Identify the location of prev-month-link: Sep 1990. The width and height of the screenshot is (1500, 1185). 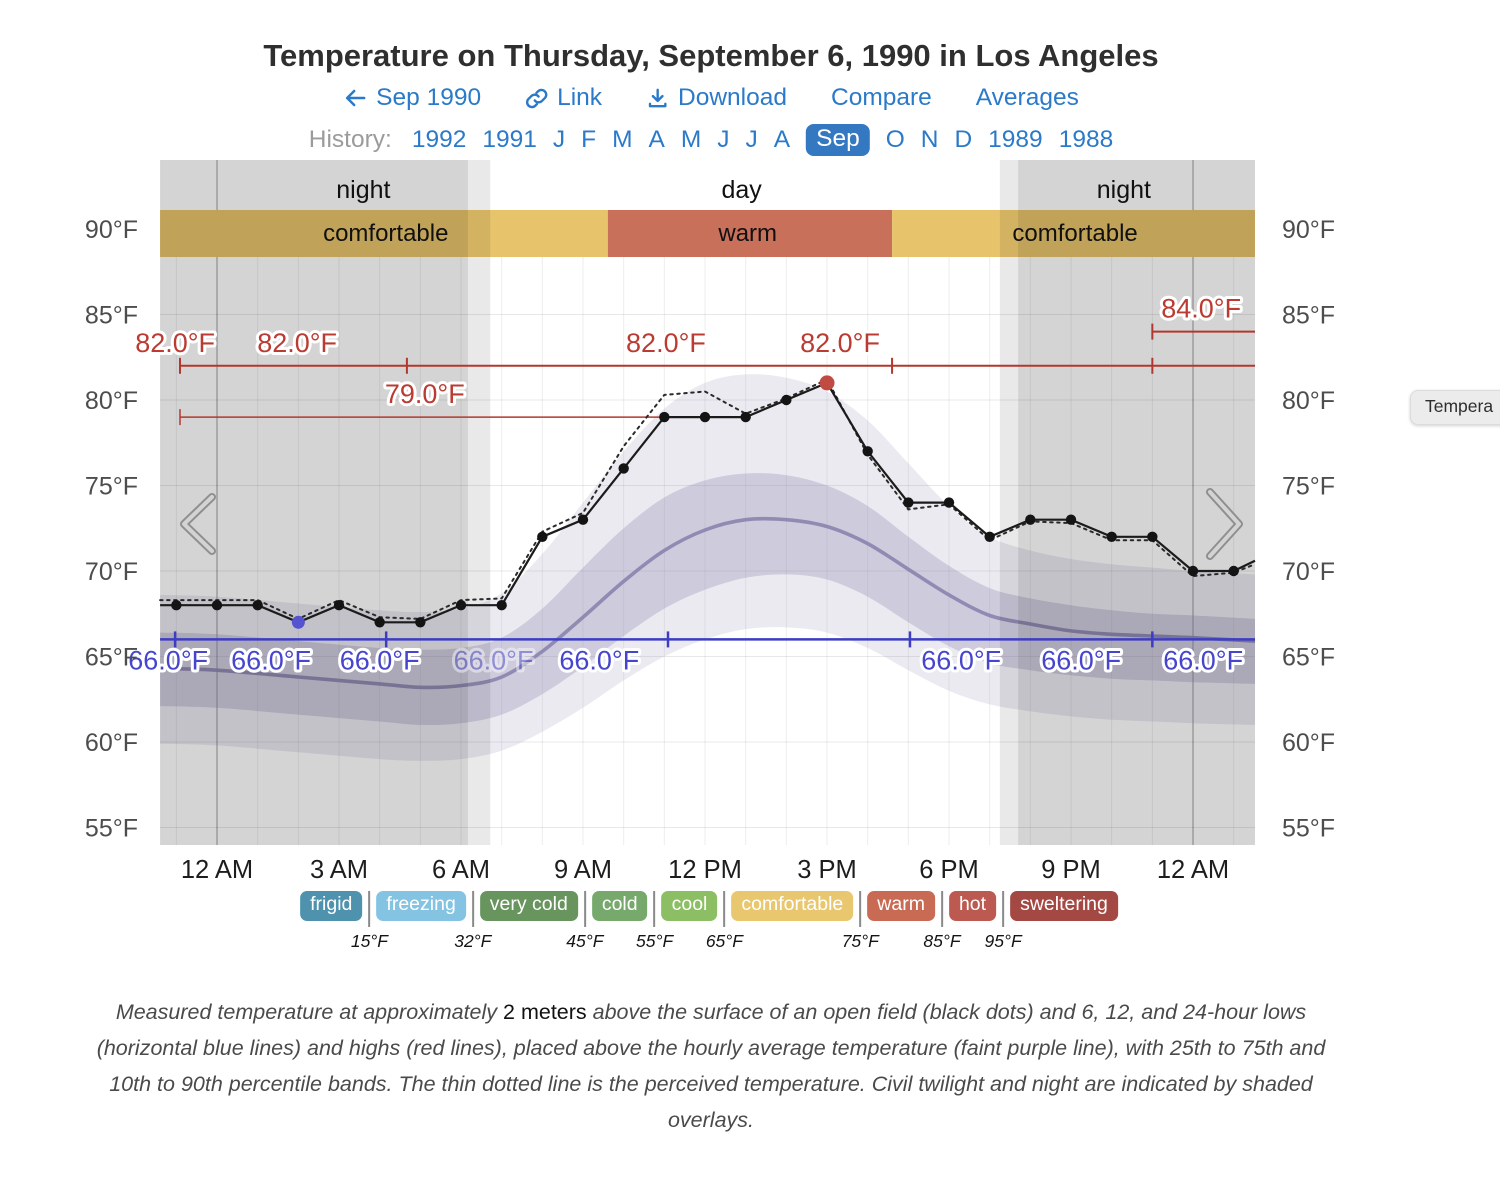
(412, 98).